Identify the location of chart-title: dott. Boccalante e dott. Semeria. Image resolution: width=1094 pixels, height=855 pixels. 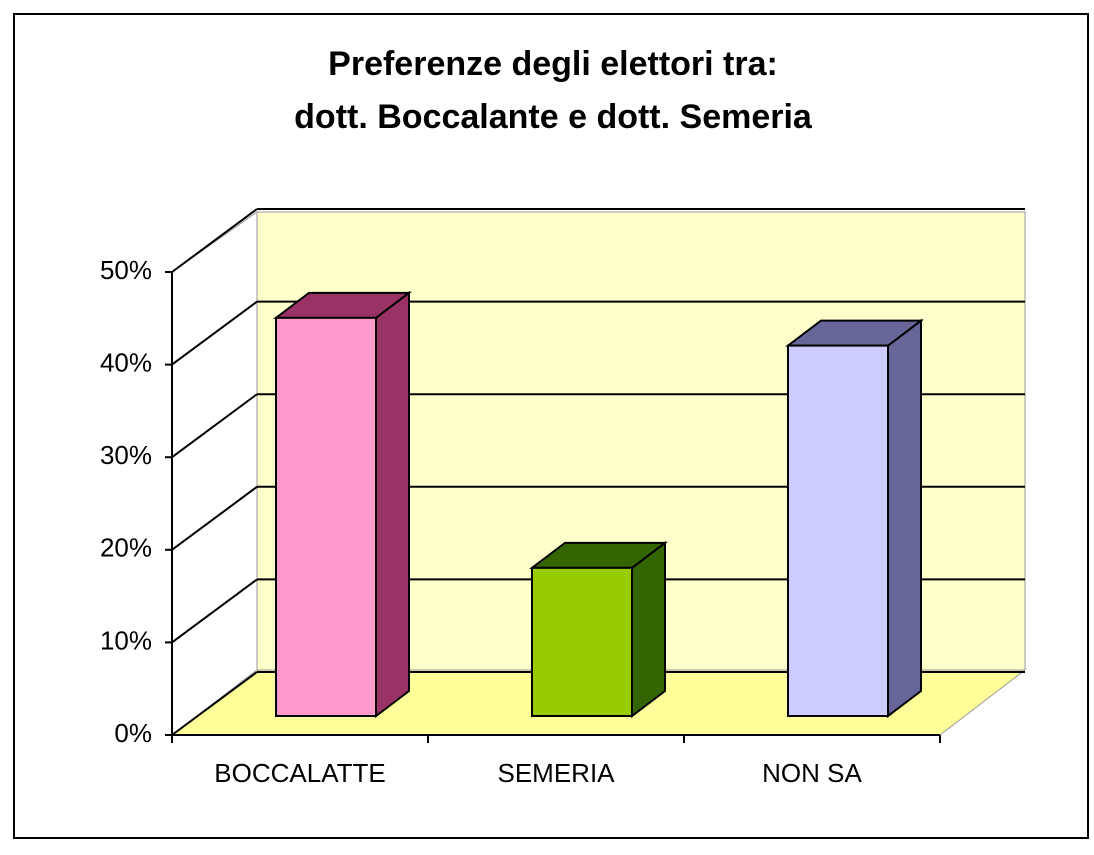
(553, 117).